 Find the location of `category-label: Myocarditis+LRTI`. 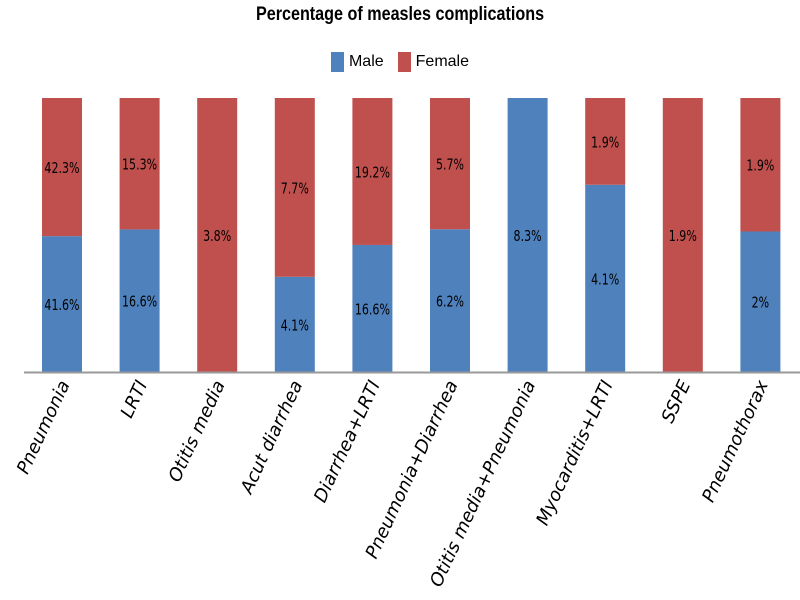

category-label: Myocarditis+LRTI is located at coordinates (575, 452).